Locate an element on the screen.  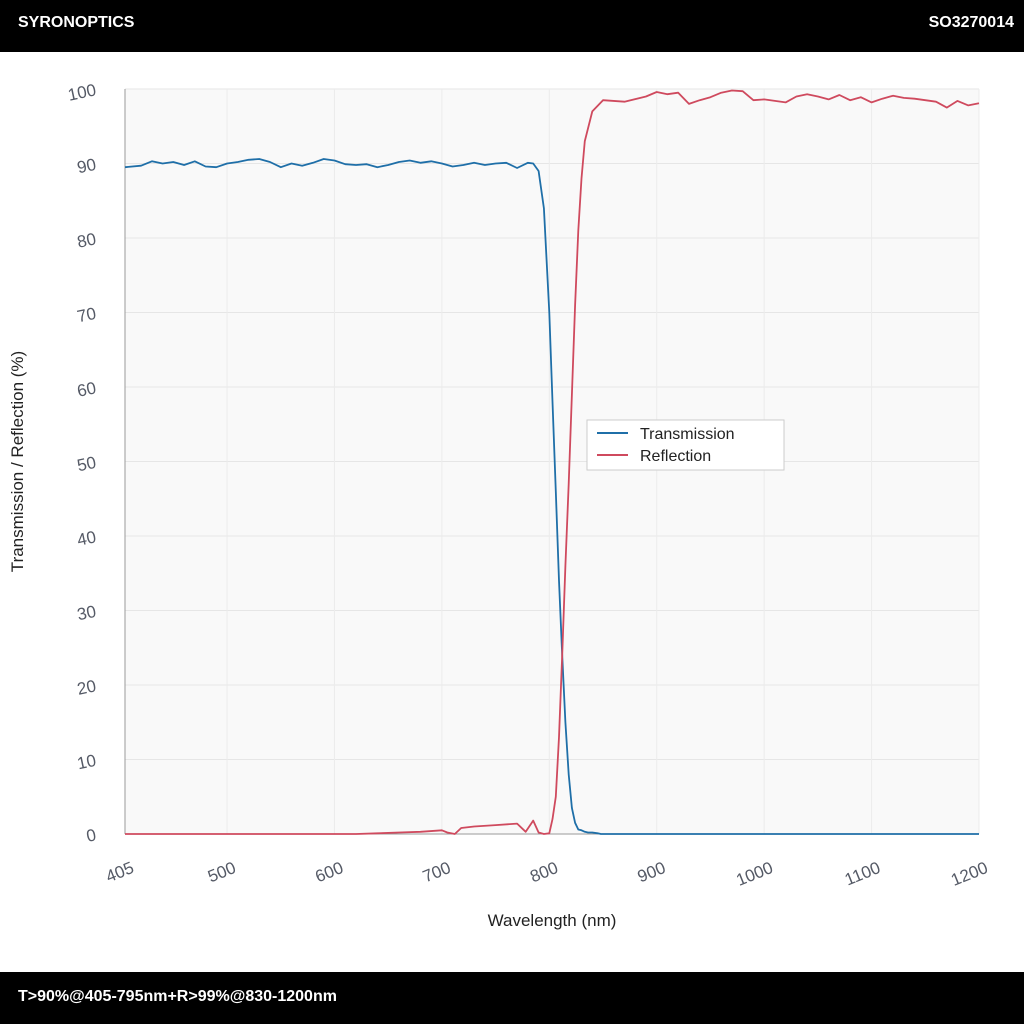
brand-name: SYRONOPTICS is located at coordinates (76, 22).